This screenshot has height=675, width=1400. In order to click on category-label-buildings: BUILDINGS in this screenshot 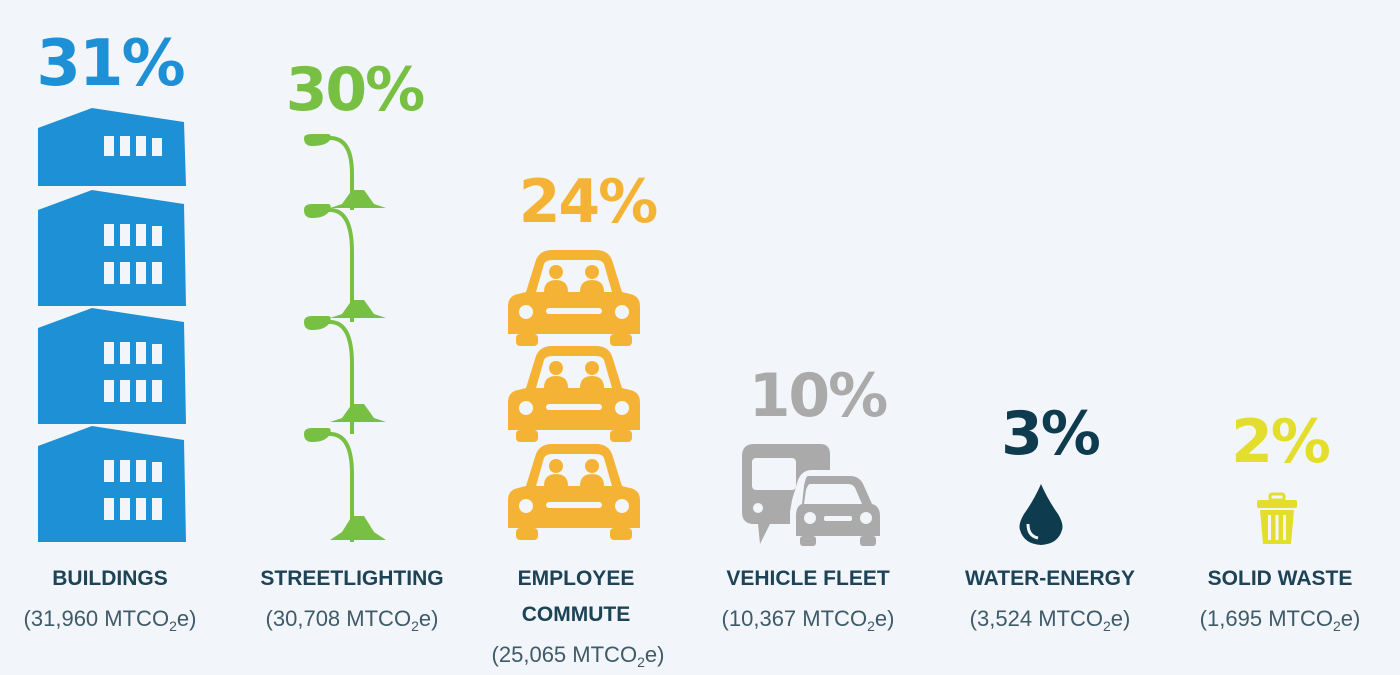, I will do `click(110, 578)`.